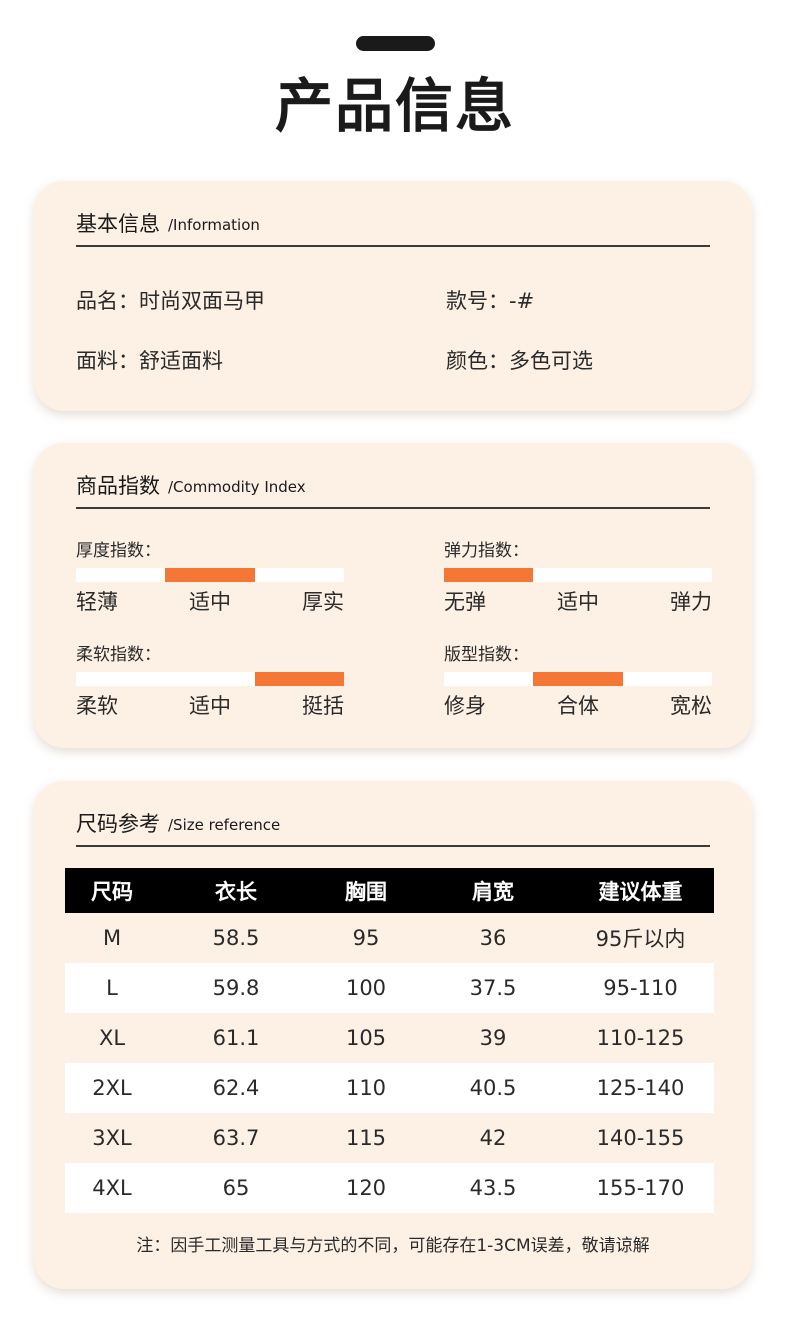 Image resolution: width=790 pixels, height=1322 pixels. Describe the element at coordinates (366, 1188) in the screenshot. I see `table-cell: 120` at that location.